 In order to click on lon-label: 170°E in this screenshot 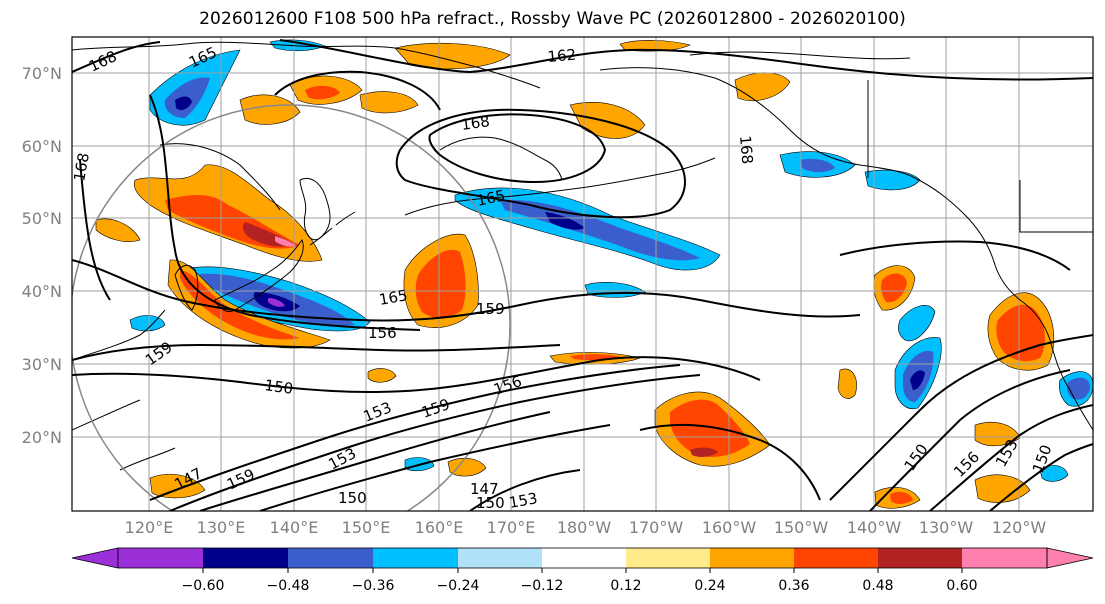, I will do `click(511, 527)`.